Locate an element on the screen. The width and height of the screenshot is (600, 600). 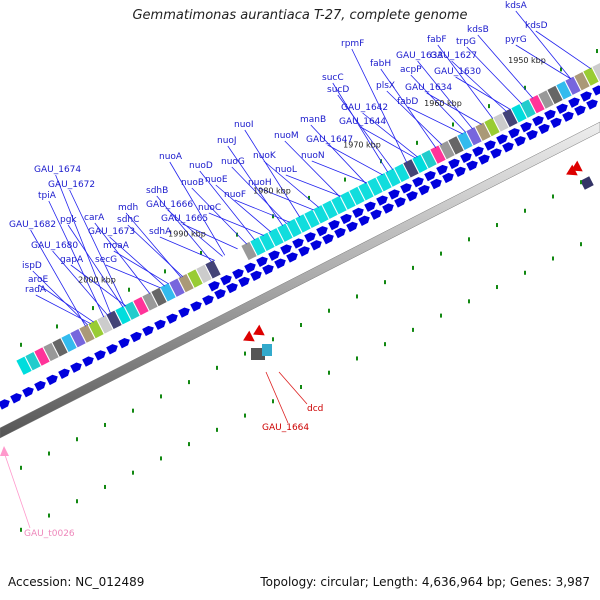
gene-label: GAU_1672 is located at coordinates (71, 185).